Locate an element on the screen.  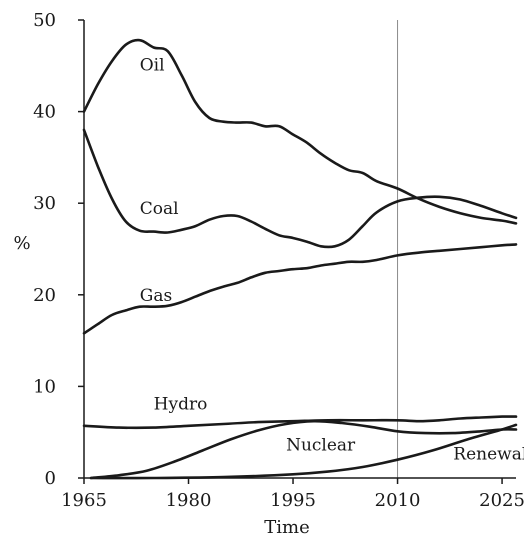
x-tick-label: 1965 is located at coordinates (84, 500).